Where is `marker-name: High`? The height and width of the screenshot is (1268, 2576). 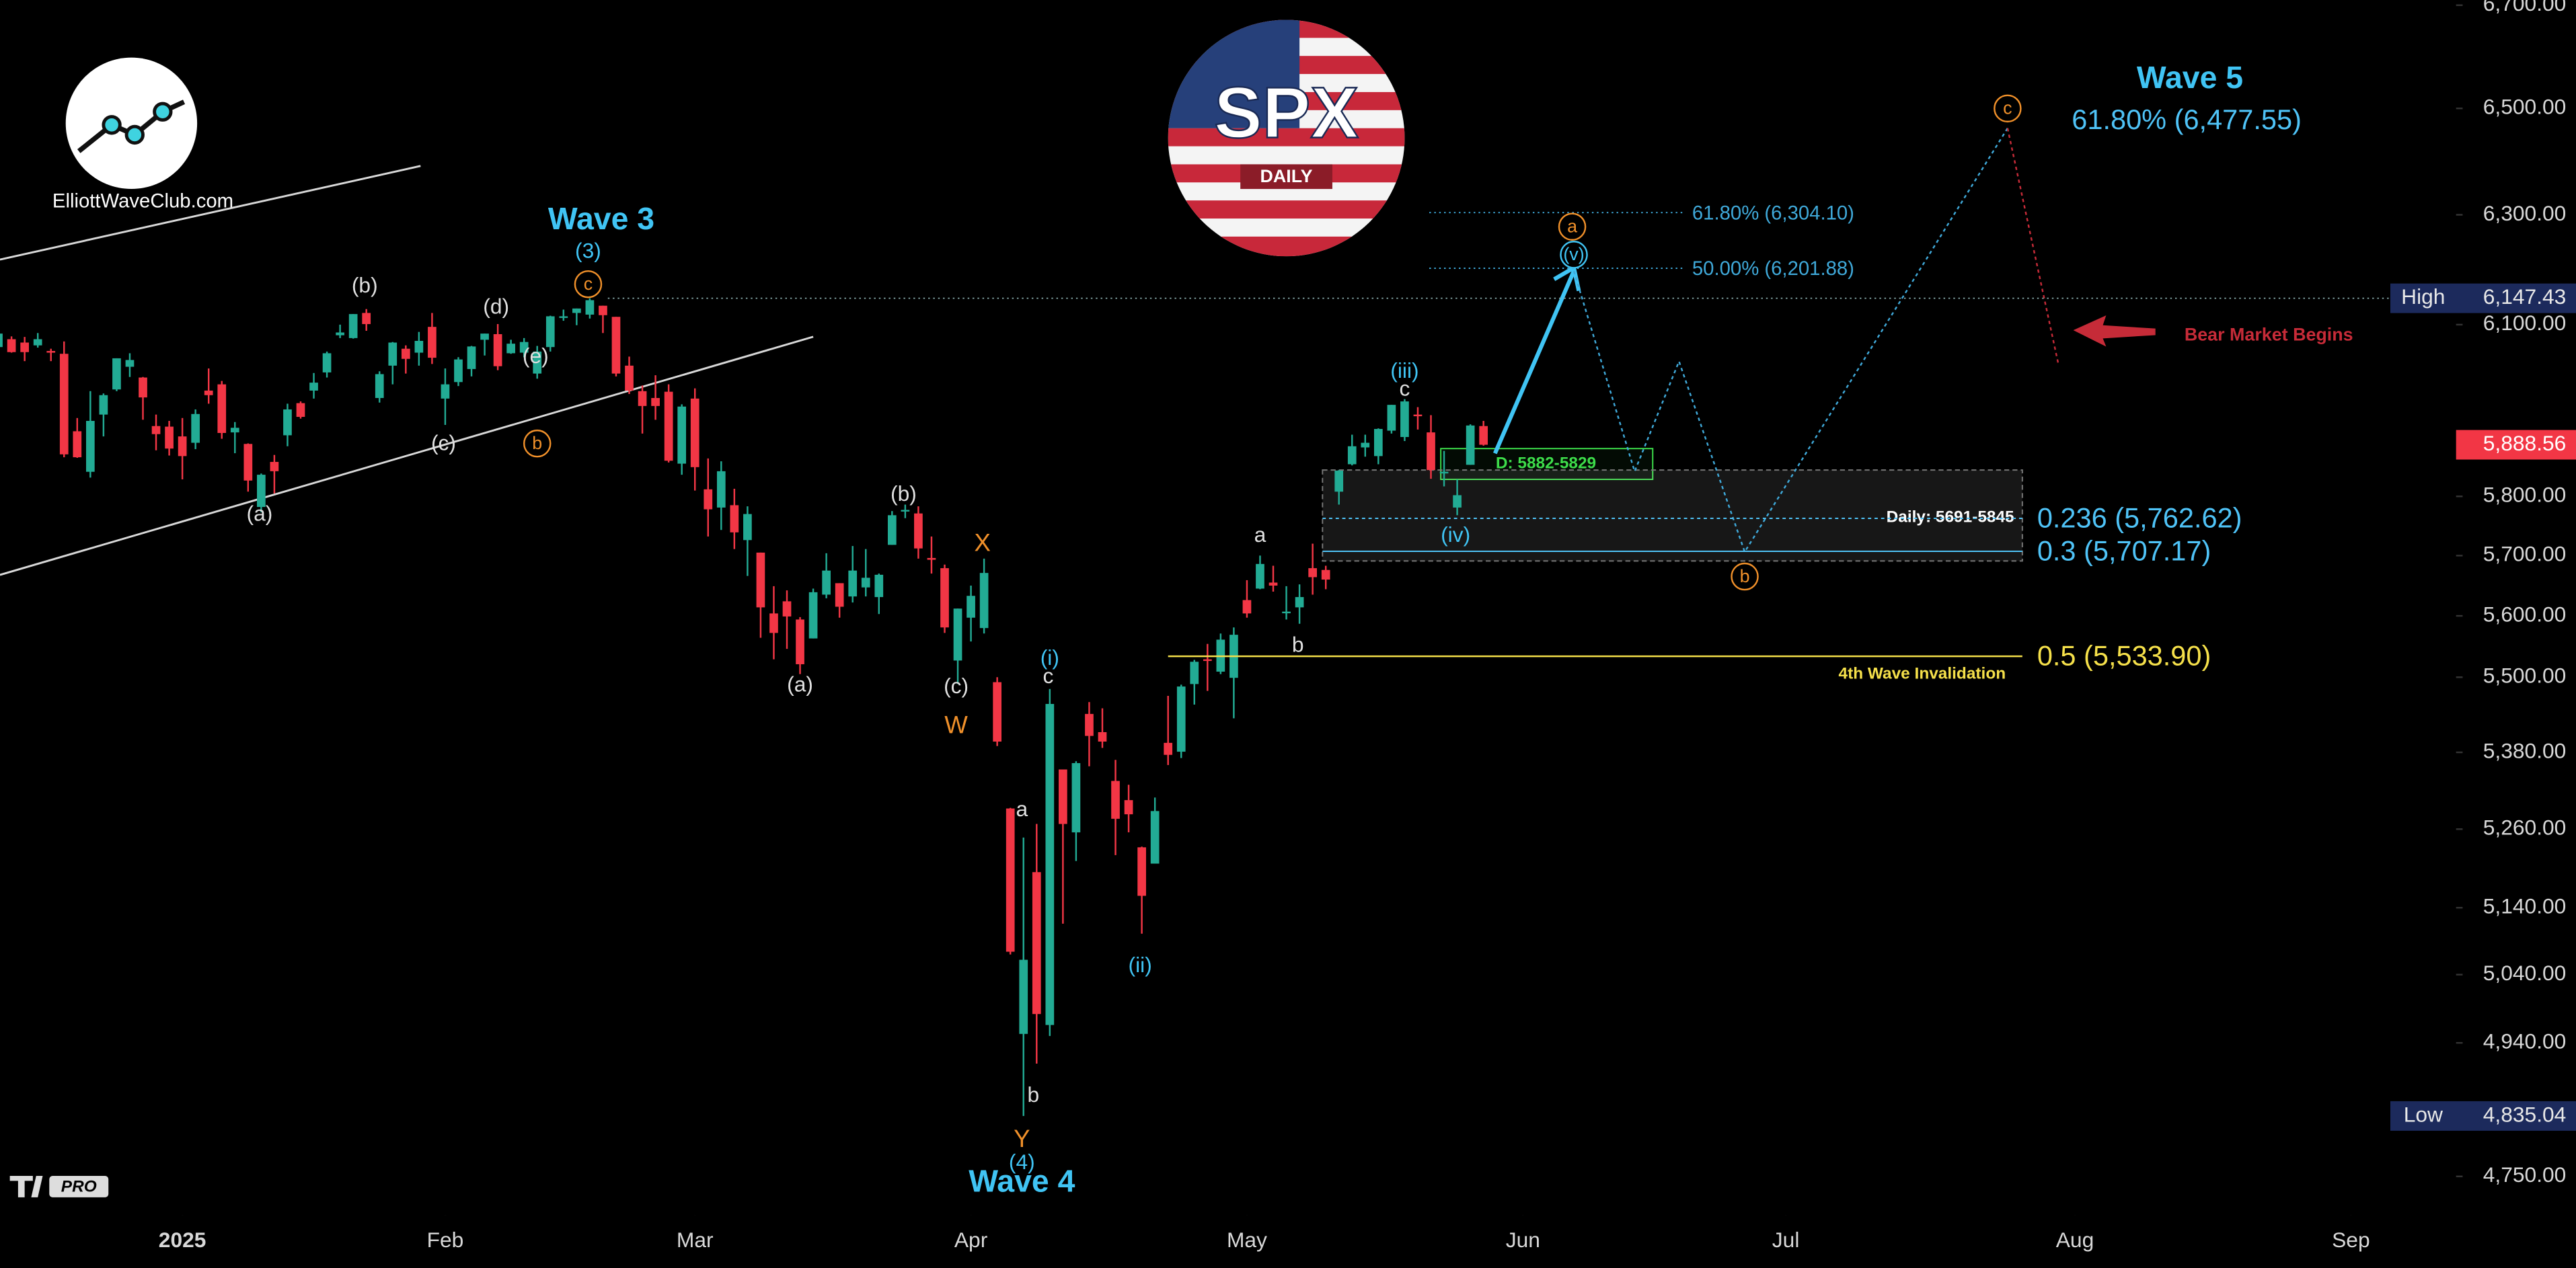
marker-name: High is located at coordinates (2423, 296).